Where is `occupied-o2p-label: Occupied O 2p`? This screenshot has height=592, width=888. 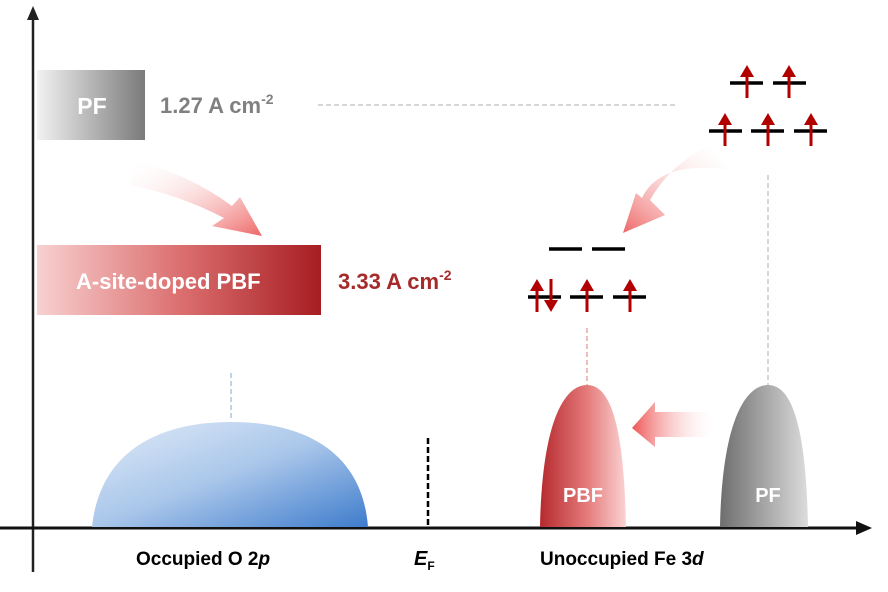 occupied-o2p-label: Occupied O 2p is located at coordinates (203, 559).